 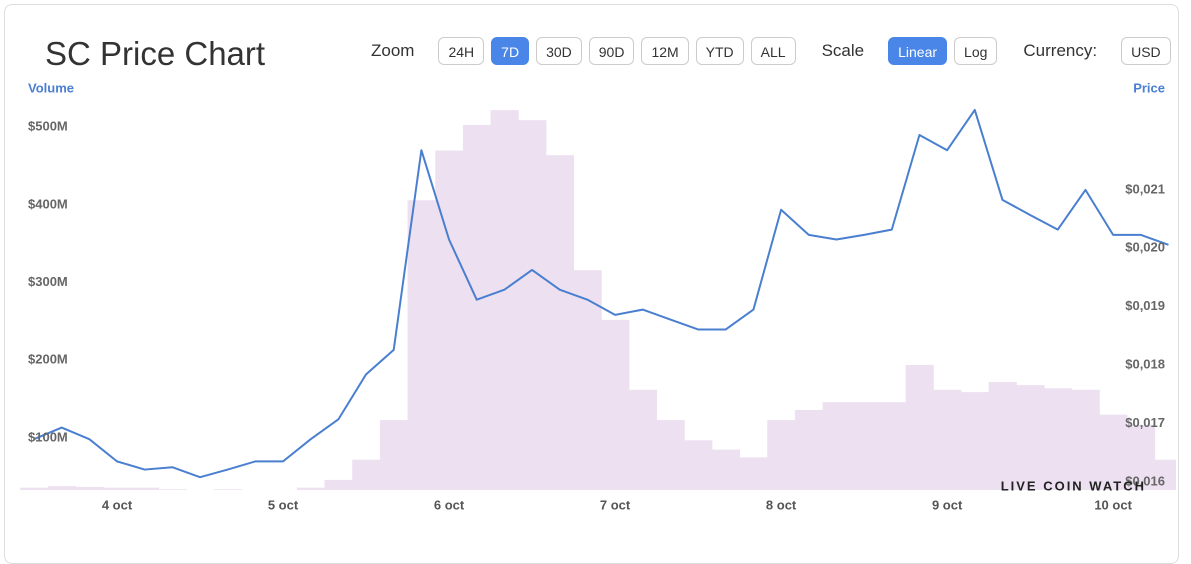 What do you see at coordinates (615, 504) in the screenshot?
I see `x-tick-label: 7 oct` at bounding box center [615, 504].